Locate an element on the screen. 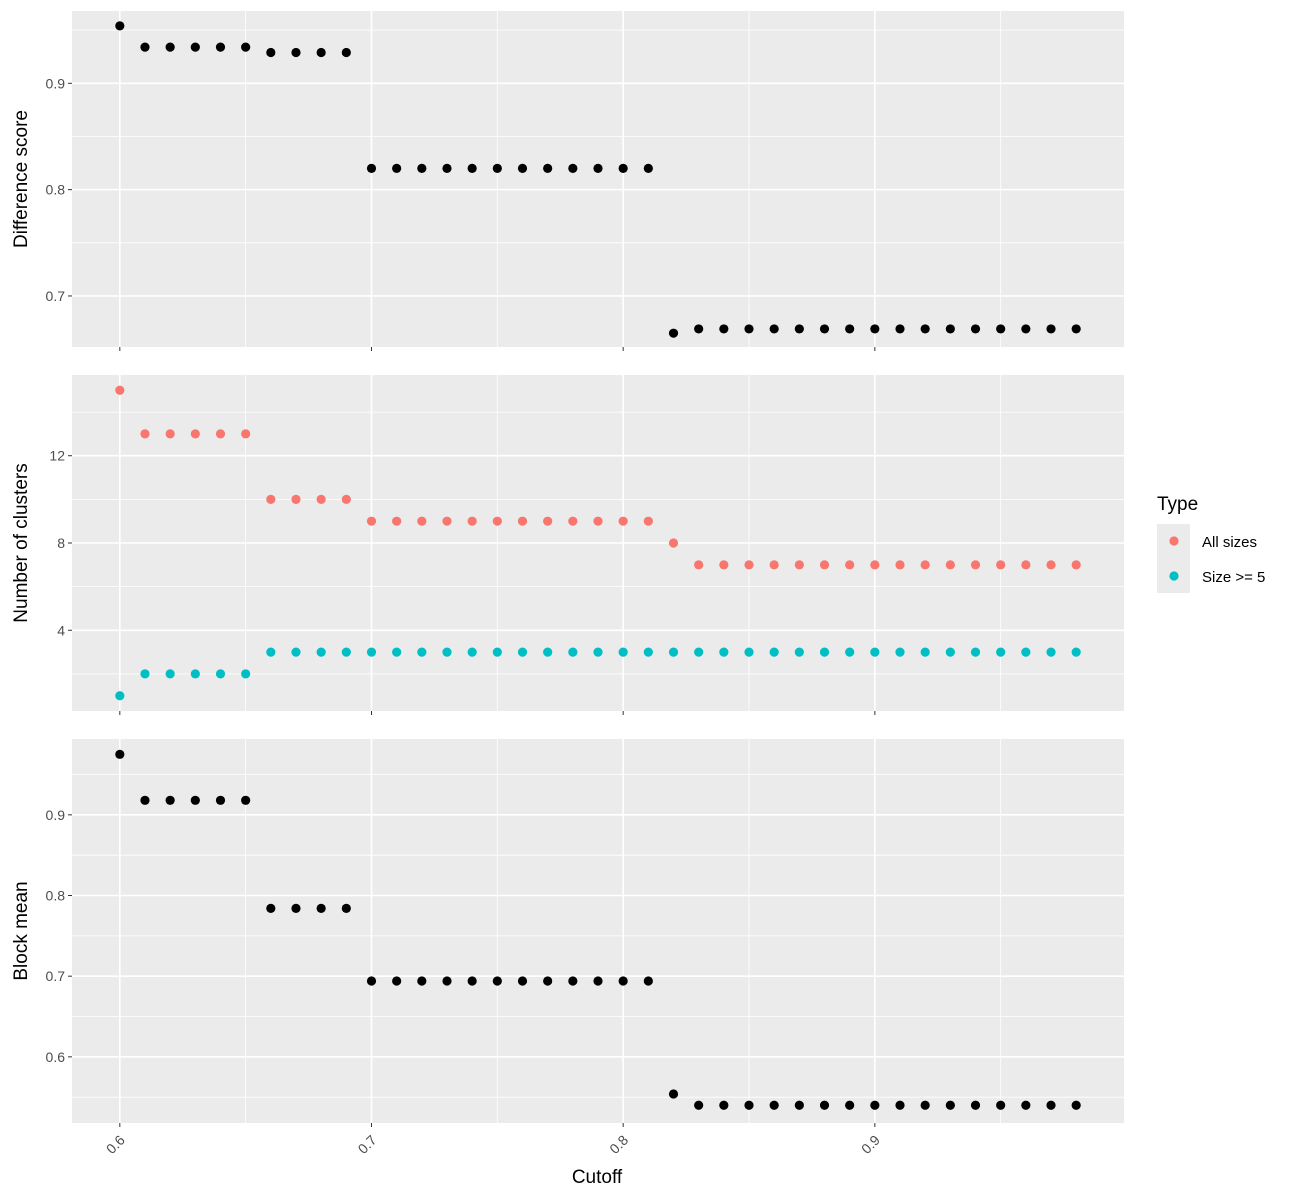 The width and height of the screenshot is (1300, 1200). legend: Type All sizes Size >= 5 is located at coordinates (1211, 543).